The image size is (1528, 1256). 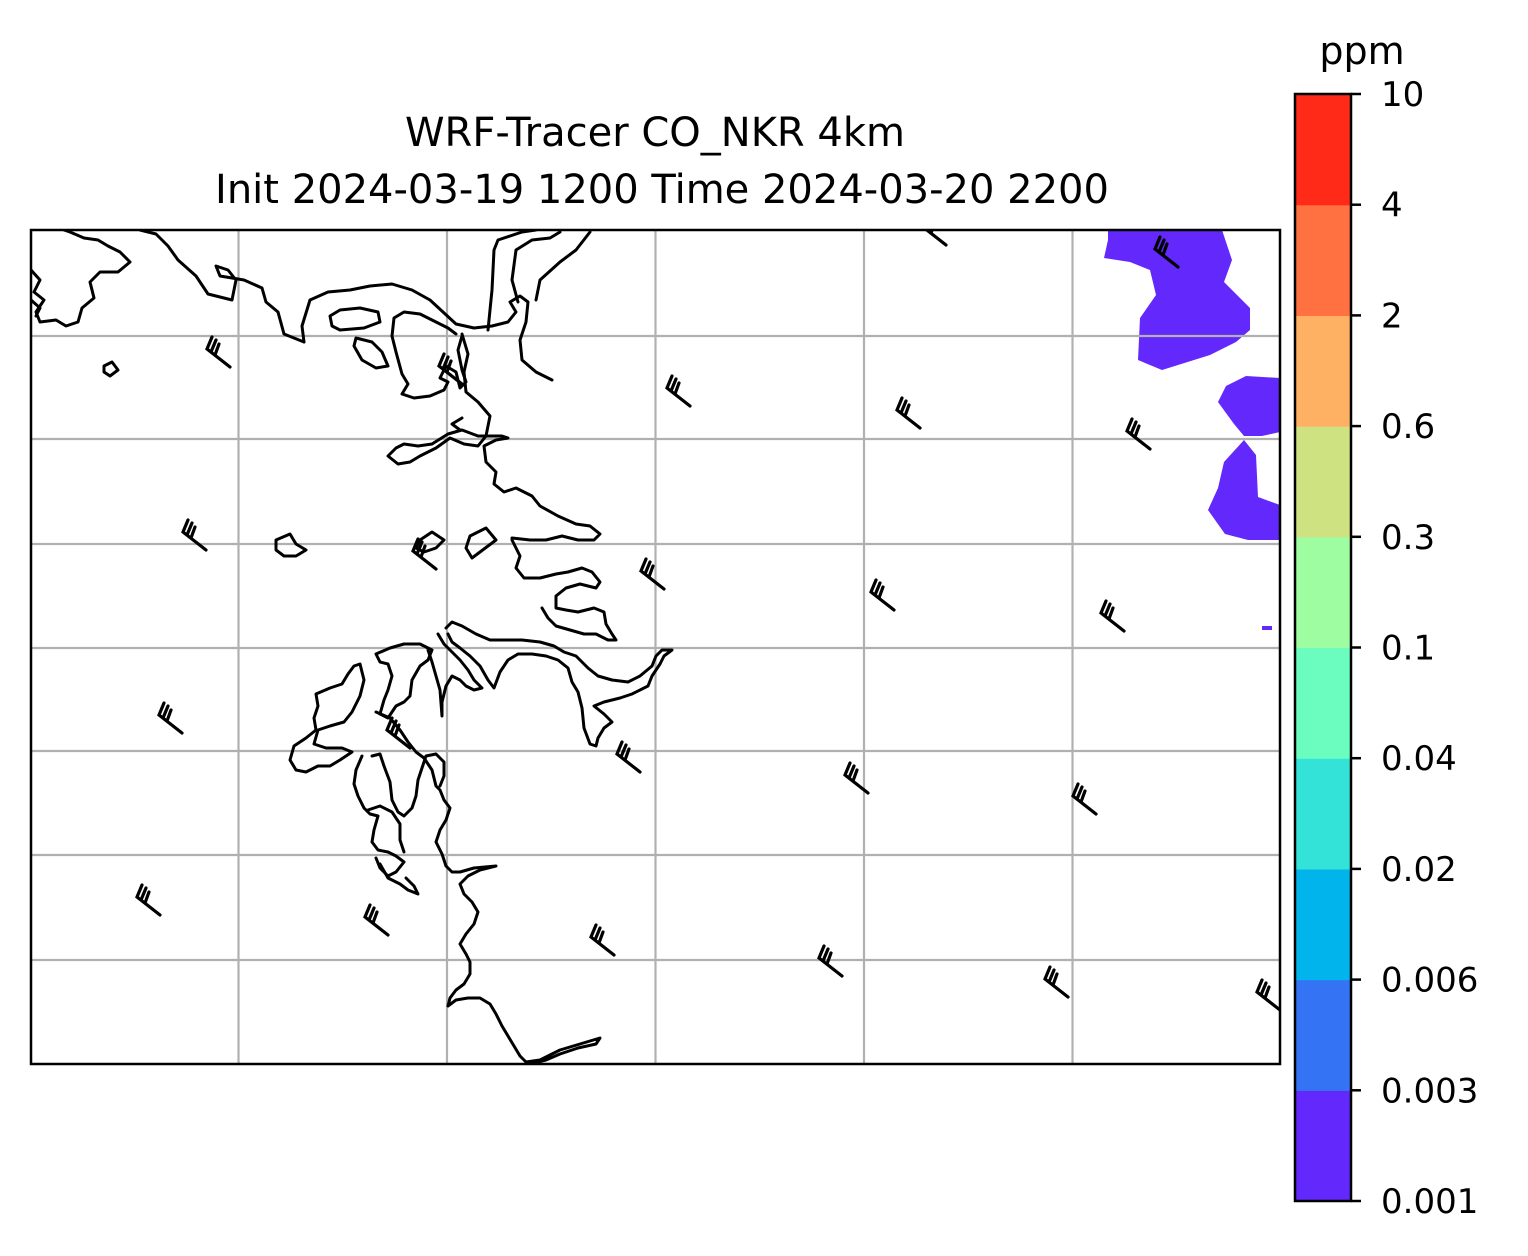 What do you see at coordinates (1429, 1091) in the screenshot?
I see `colorbar-tick-label: 0.003` at bounding box center [1429, 1091].